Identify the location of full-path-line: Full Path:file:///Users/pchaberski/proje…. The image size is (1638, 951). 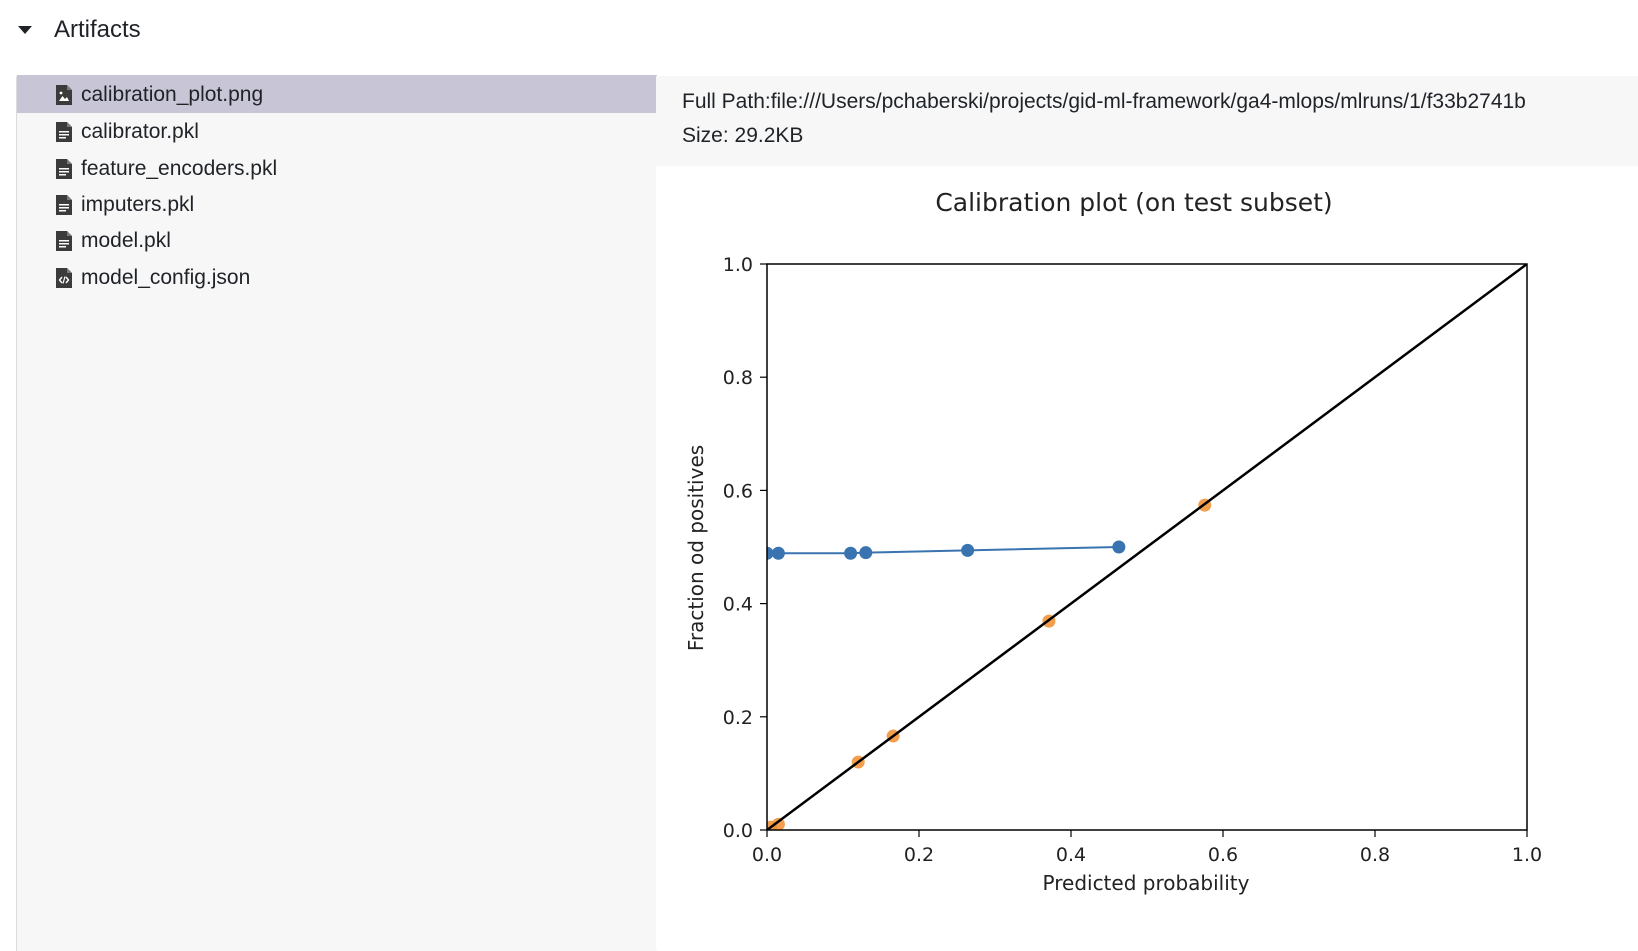
(1104, 102).